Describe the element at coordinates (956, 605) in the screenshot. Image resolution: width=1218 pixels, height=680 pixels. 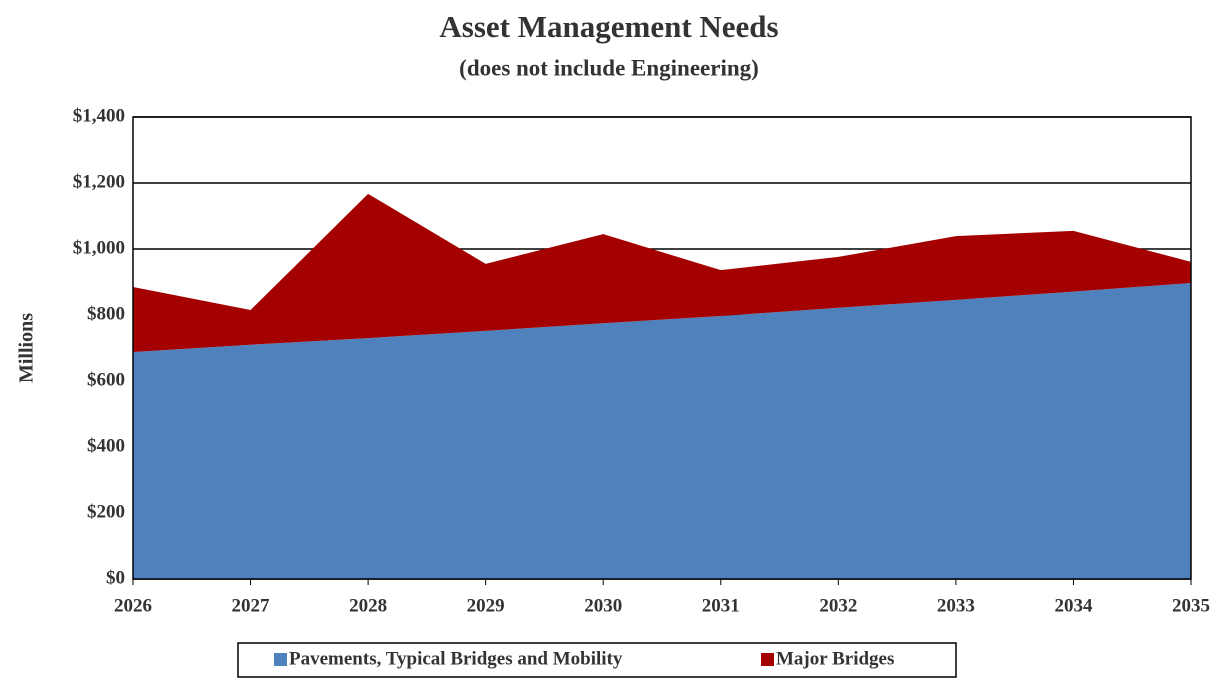
I see `x-tick-label: 2033` at that location.